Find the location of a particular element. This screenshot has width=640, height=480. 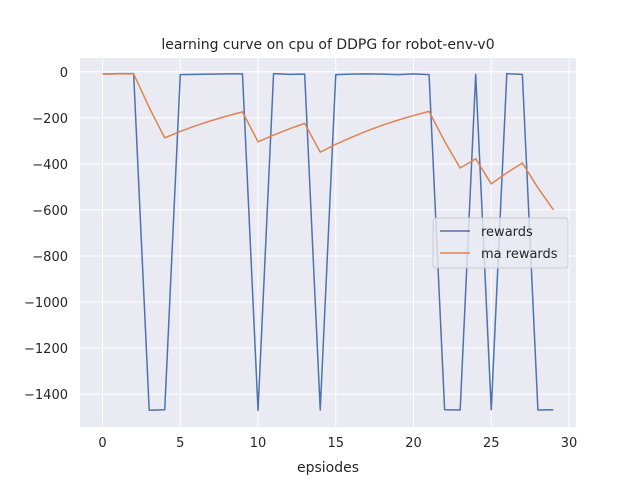

legend: rewards ma rewards is located at coordinates (500, 243).